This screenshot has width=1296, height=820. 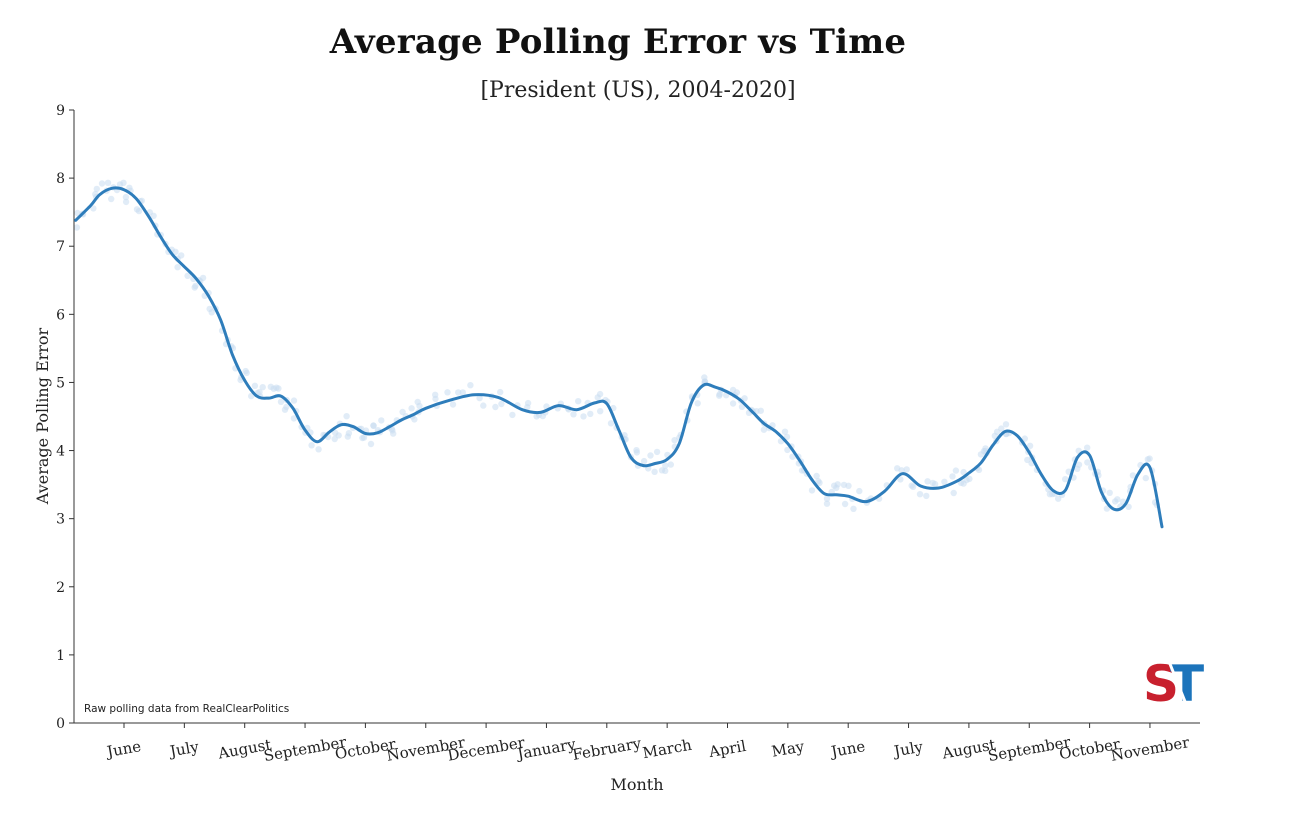 What do you see at coordinates (638, 90) in the screenshot?
I see `chart-subtitle: [President (US), 2004-2020]` at bounding box center [638, 90].